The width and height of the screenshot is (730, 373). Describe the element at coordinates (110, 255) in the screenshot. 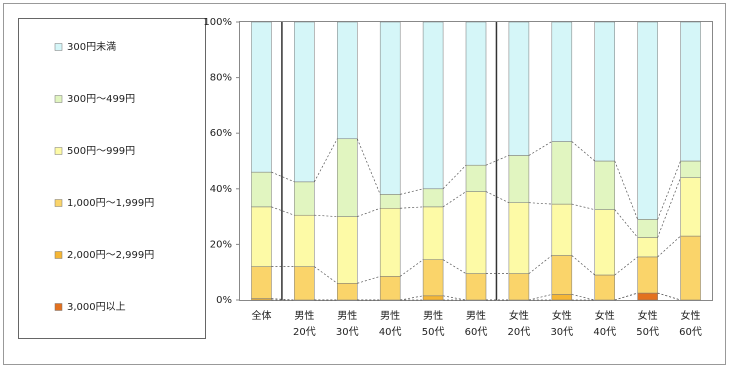

I see `legend-label: 2,000円～2,999円` at that location.